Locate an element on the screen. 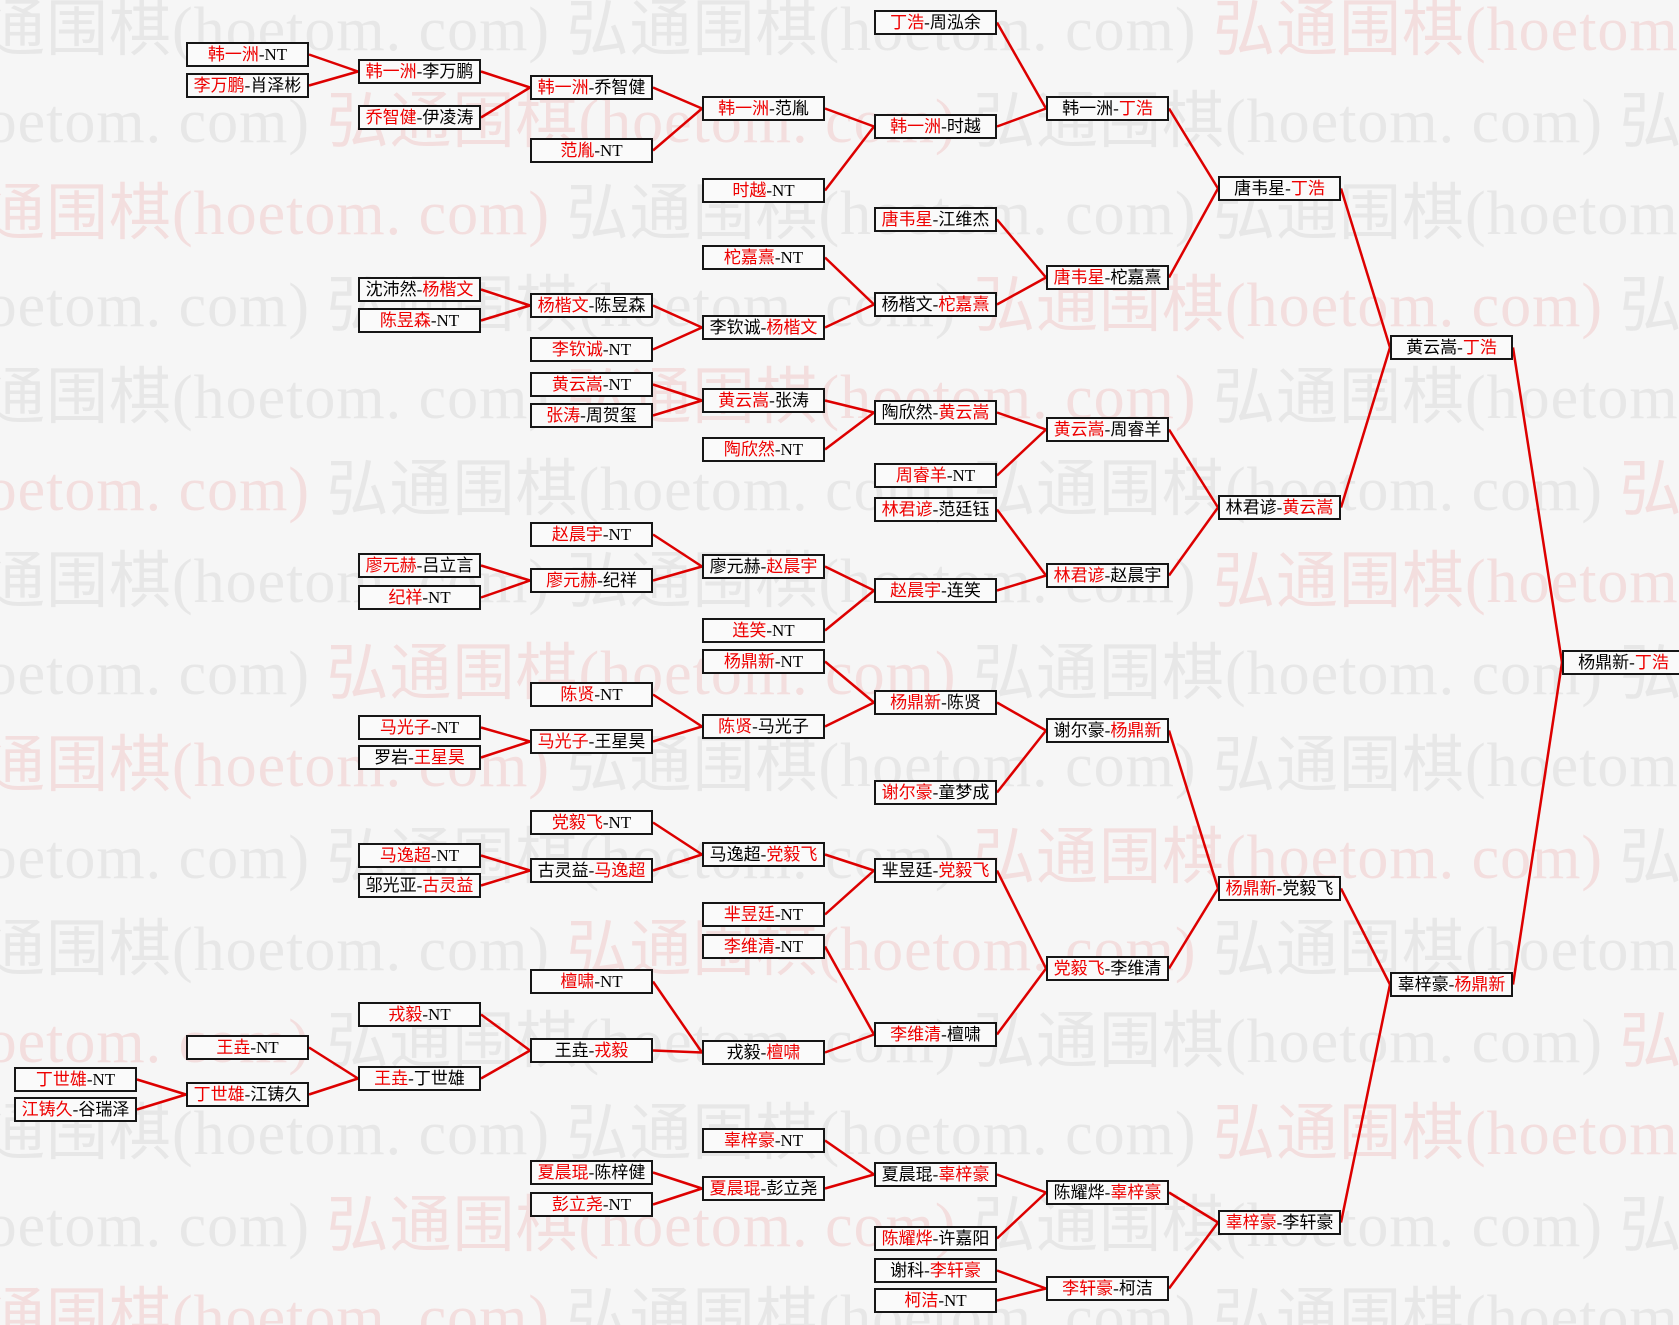 This screenshot has height=1325, width=1679. player-name-right: 范胤 is located at coordinates (791, 108).